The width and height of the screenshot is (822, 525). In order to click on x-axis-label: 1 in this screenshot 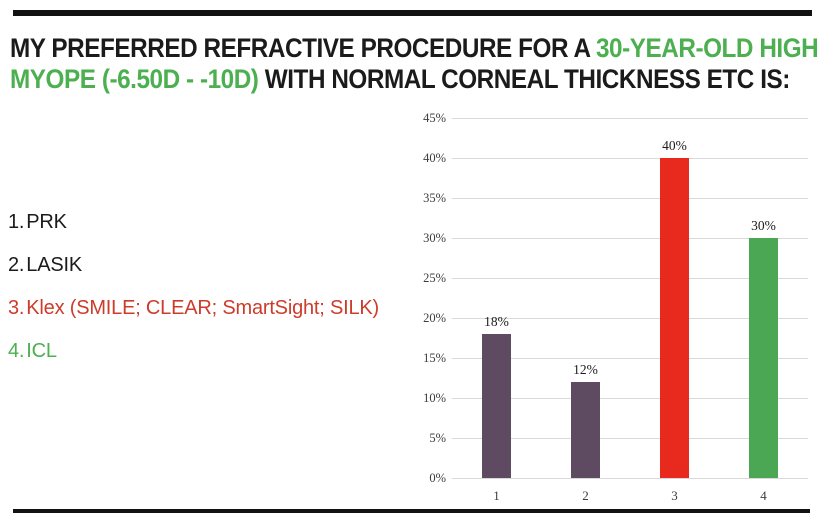, I will do `click(496, 495)`.